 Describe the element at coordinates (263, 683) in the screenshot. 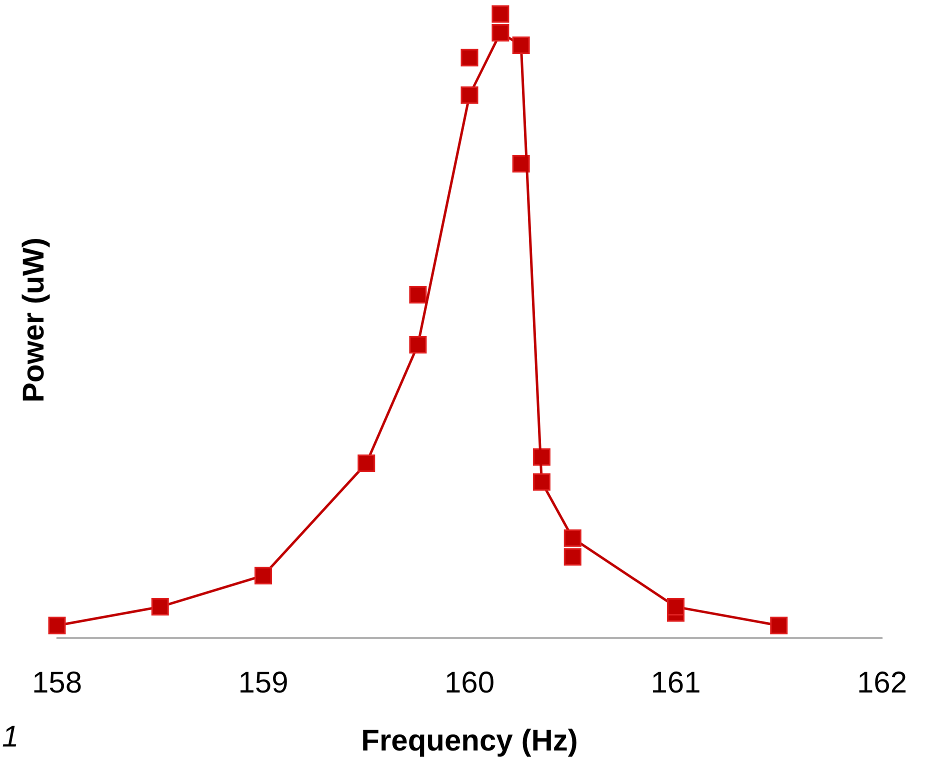

I see `x-tick-label: 159` at that location.